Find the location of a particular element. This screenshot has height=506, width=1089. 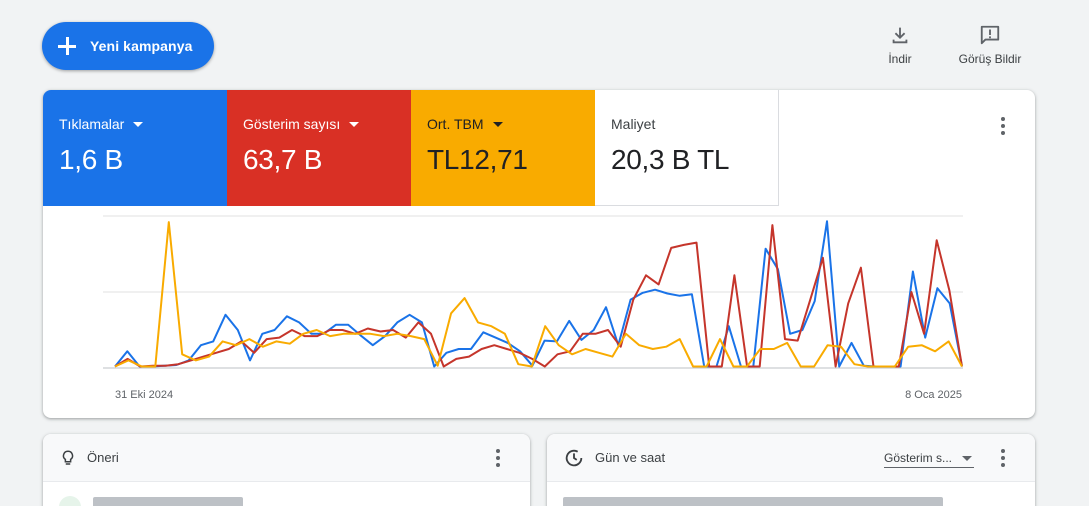

metric-impressions: Gösterim sayısı 63,7 B is located at coordinates (319, 148).